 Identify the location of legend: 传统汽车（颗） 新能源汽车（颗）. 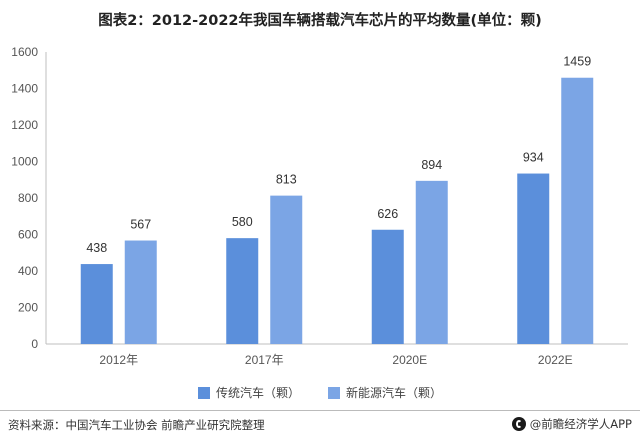
(320, 392).